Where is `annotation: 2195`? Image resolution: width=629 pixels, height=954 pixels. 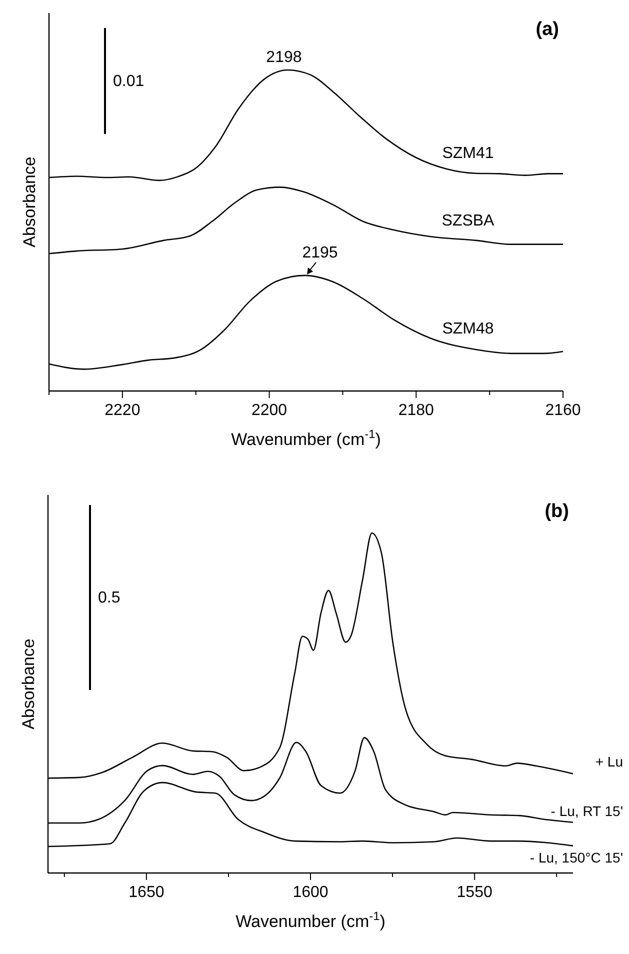
annotation: 2195 is located at coordinates (320, 253).